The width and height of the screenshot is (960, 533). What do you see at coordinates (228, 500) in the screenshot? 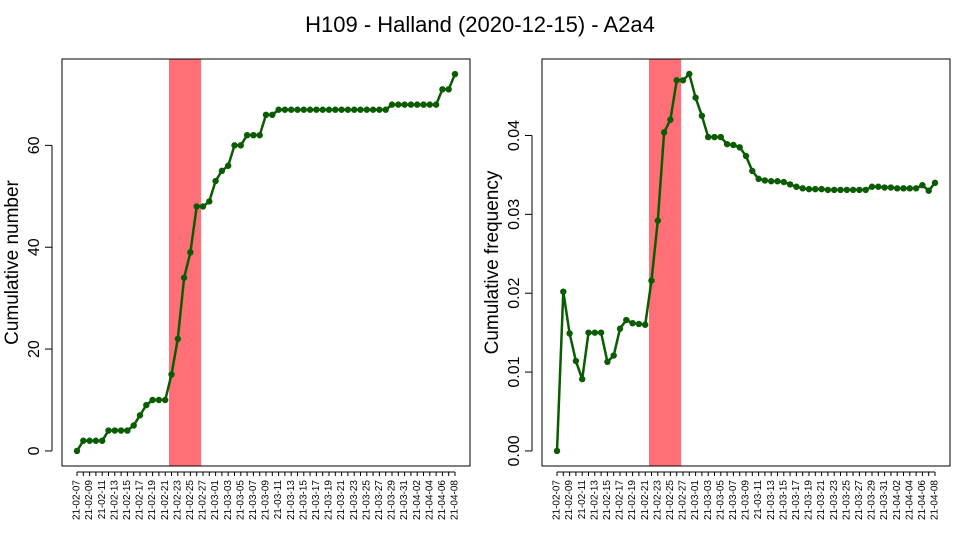
I see `x-tick-label: 21-03-03` at bounding box center [228, 500].